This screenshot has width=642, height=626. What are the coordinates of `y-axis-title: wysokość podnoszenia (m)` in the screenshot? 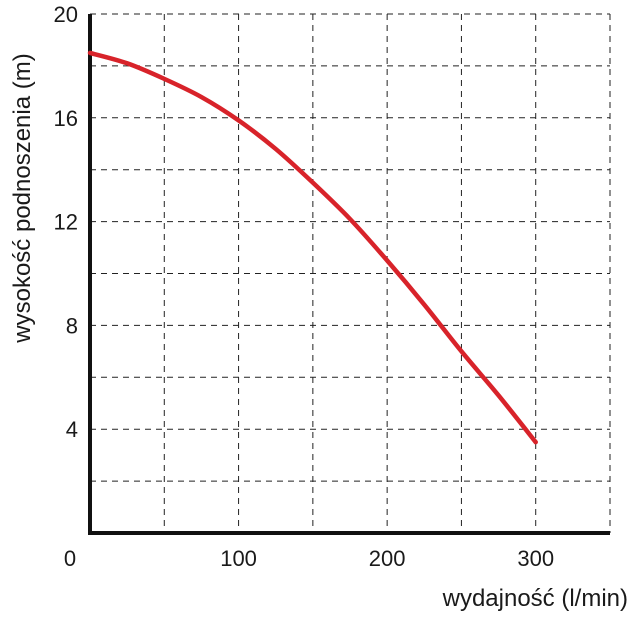 It's located at (22, 198).